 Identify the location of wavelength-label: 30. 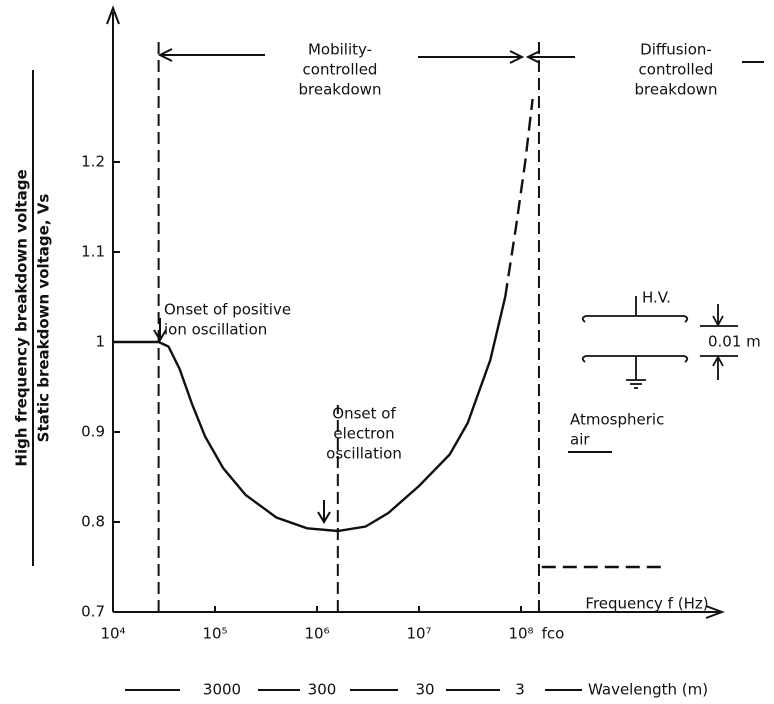
(424, 690).